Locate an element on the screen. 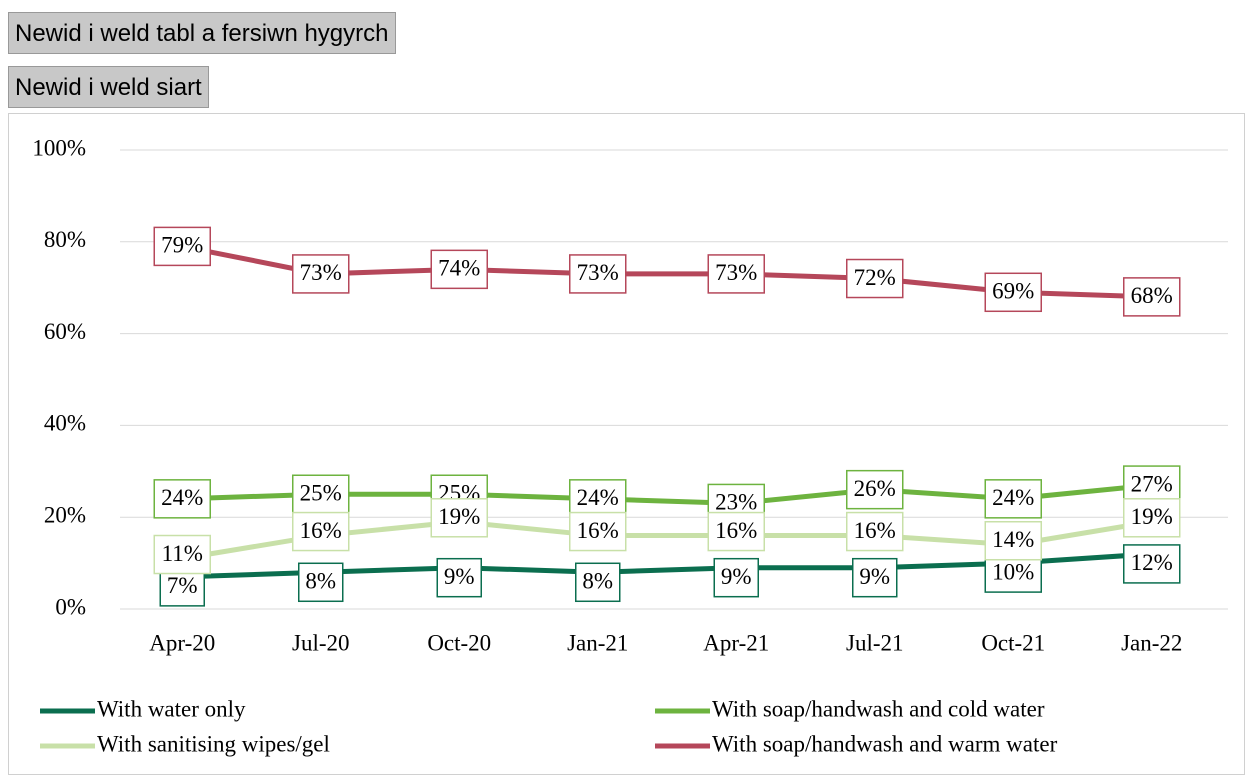 This screenshot has height=783, width=1253. y-tick-label: 60% is located at coordinates (65, 331).